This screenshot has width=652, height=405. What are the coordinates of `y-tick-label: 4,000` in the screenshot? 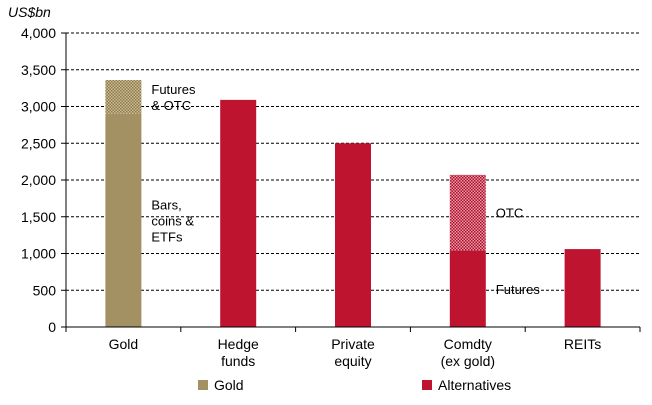 It's located at (38, 33).